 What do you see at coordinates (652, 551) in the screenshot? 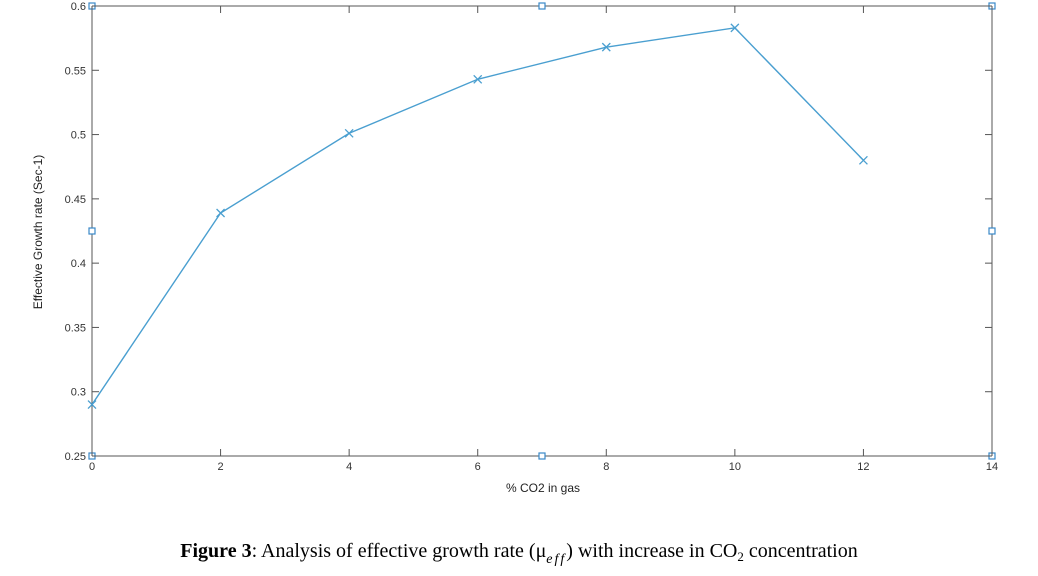
I see `figure-caption-text-2: ) with increase in CO` at bounding box center [652, 551].